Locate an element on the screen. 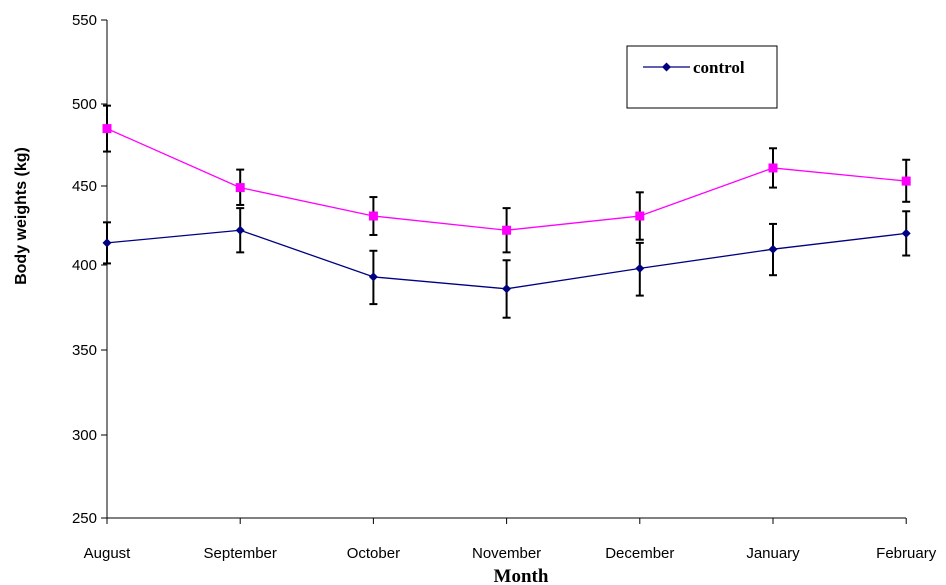 This screenshot has width=946, height=585. y-tick-label: 350 is located at coordinates (84, 350).